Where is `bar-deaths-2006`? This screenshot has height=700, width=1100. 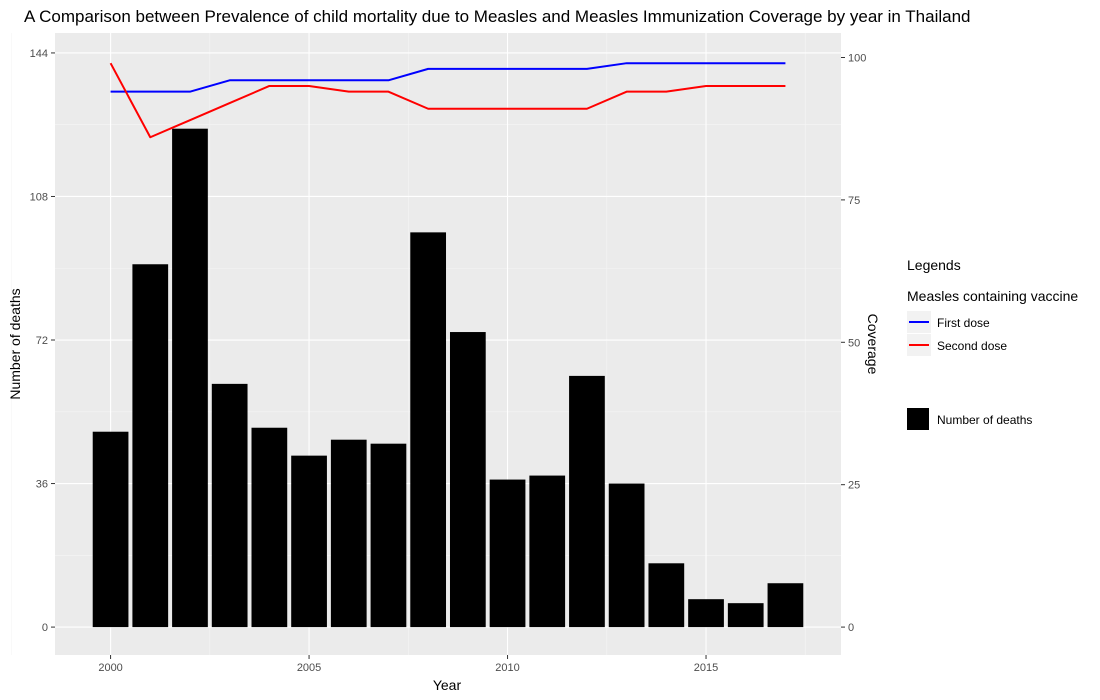 bar-deaths-2006 is located at coordinates (348, 533).